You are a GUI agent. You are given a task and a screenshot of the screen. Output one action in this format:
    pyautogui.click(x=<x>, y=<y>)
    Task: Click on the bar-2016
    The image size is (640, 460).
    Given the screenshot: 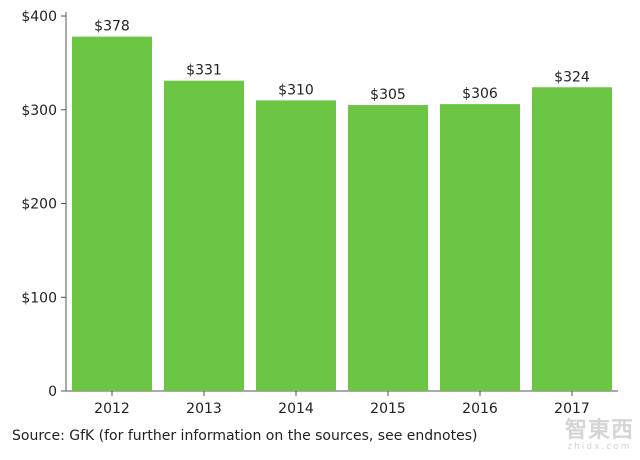 What is the action you would take?
    pyautogui.click(x=480, y=247)
    